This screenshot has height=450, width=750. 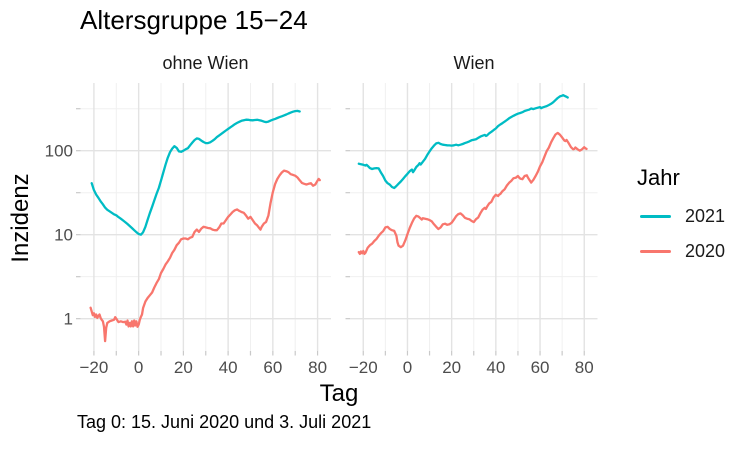 I want to click on legend-key-line-2021, so click(x=655, y=216).